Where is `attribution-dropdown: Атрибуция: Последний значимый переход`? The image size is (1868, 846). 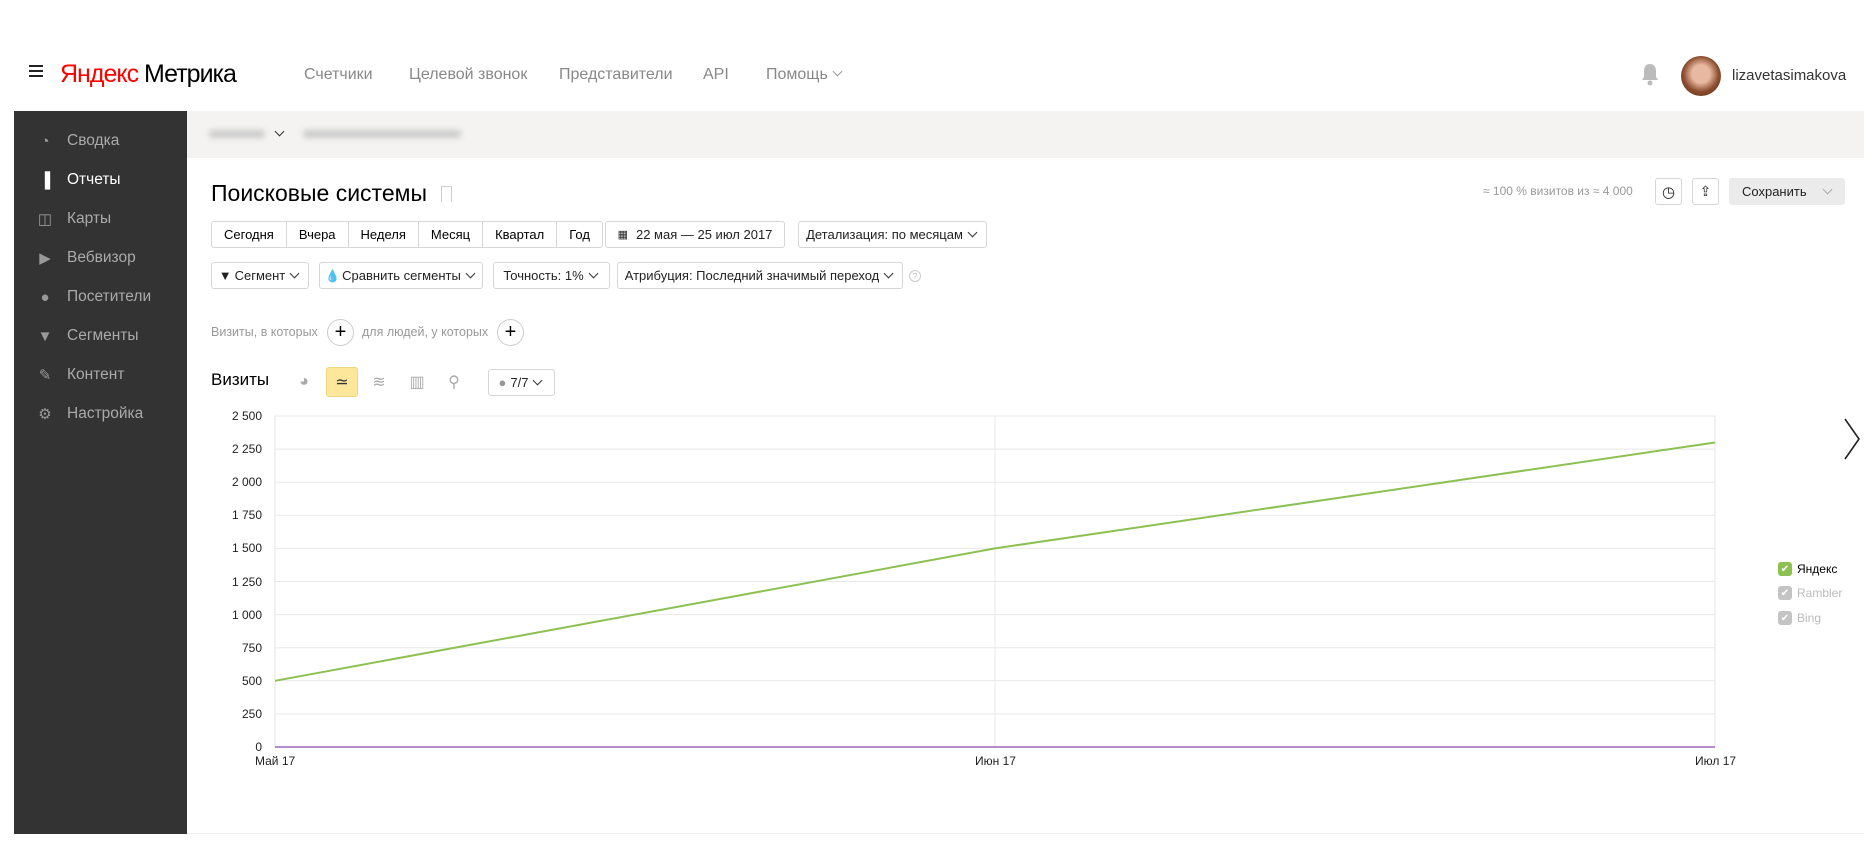
attribution-dropdown: Атрибуция: Последний значимый переход is located at coordinates (760, 275).